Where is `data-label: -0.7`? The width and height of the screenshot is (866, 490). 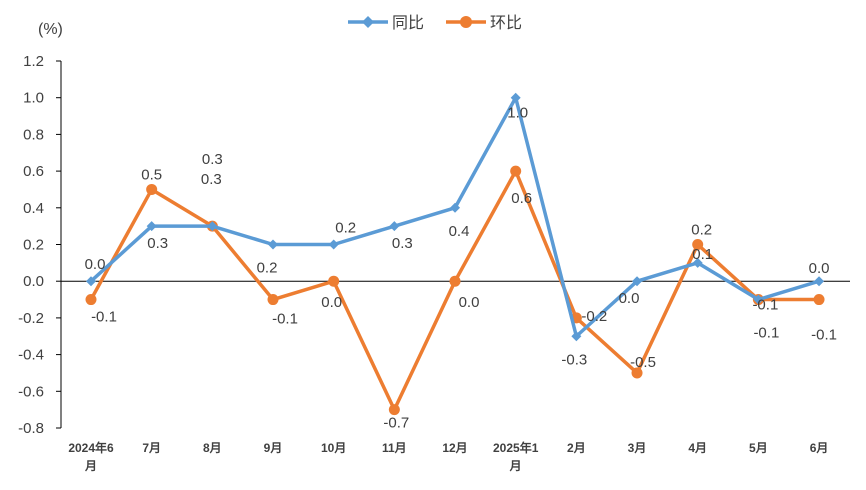
data-label: -0.7 is located at coordinates (396, 423).